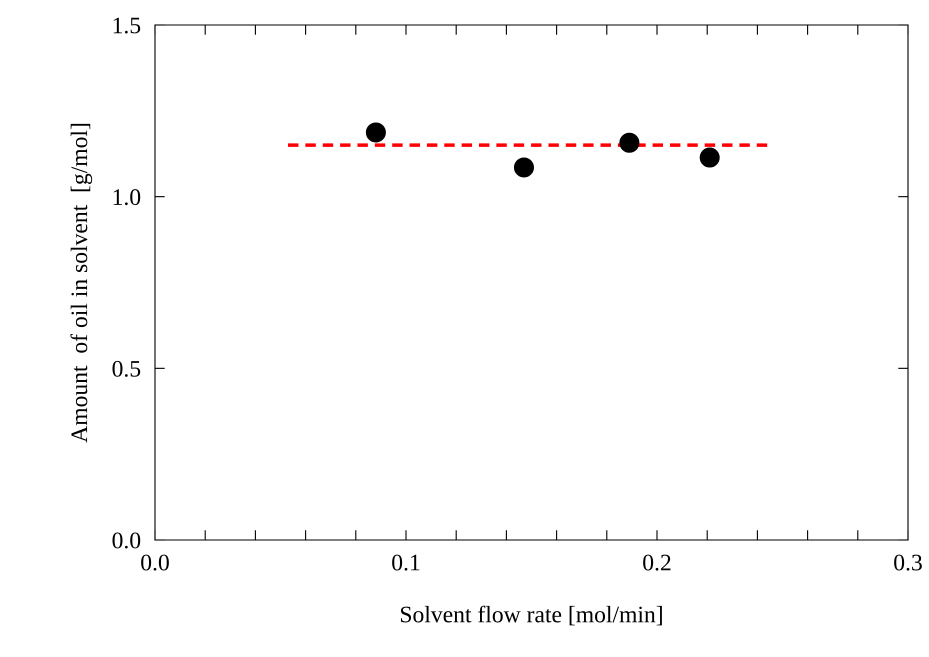 This screenshot has height=657, width=929. Describe the element at coordinates (81, 283) in the screenshot. I see `y-axis-title: Amount of oil in solvent [g/mol]` at that location.